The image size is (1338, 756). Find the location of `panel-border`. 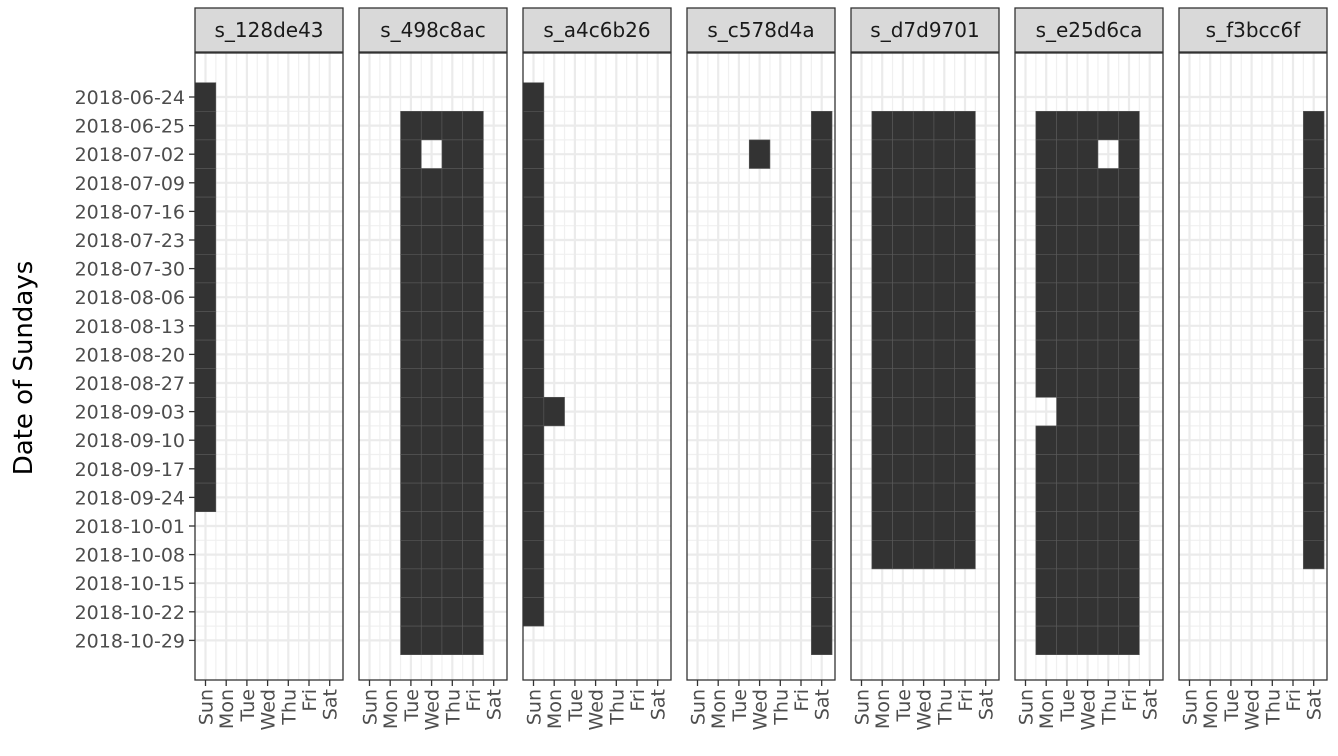

panel-border is located at coordinates (269, 366).